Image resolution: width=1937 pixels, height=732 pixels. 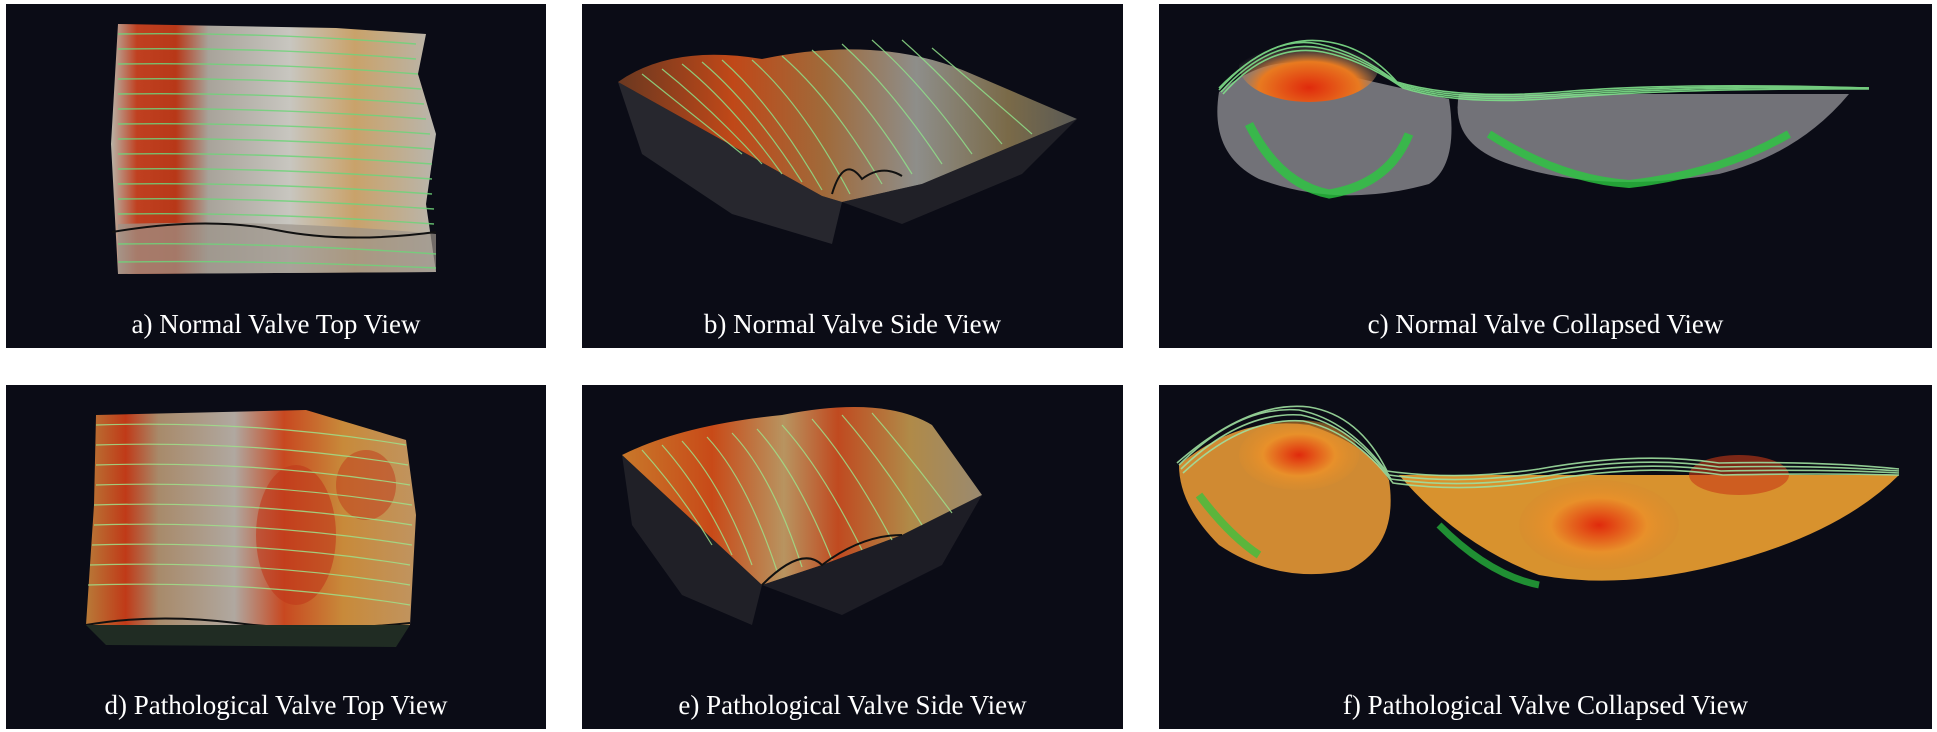 What do you see at coordinates (276, 705) in the screenshot?
I see `caption-d: d) Pathological Valve Top View` at bounding box center [276, 705].